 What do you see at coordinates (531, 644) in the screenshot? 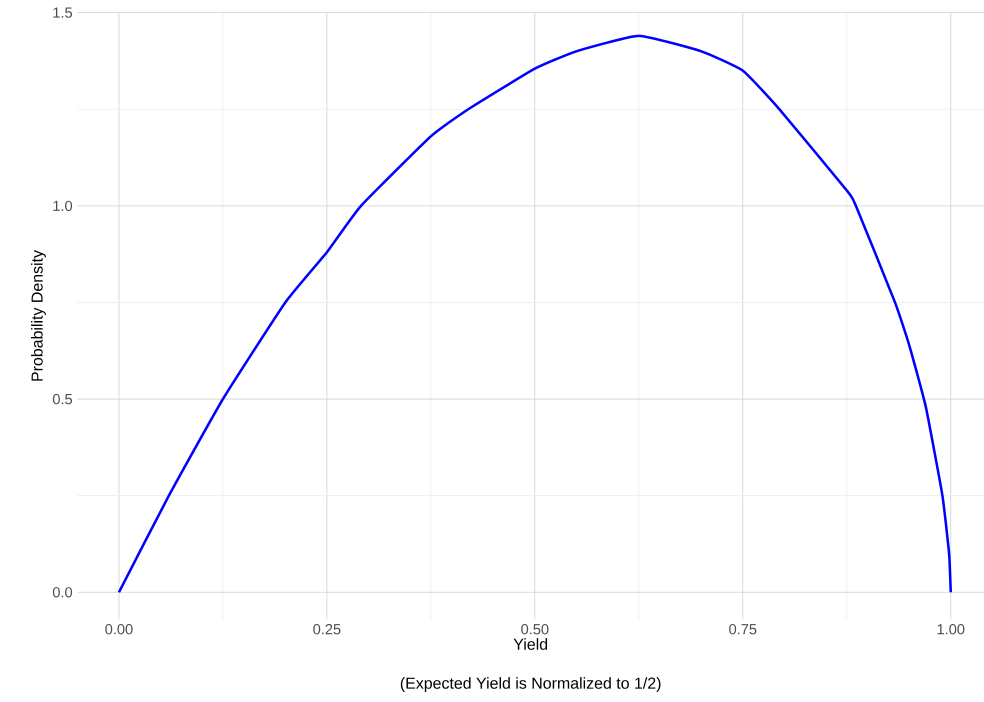
I see `x-axis-title: Yield` at bounding box center [531, 644].